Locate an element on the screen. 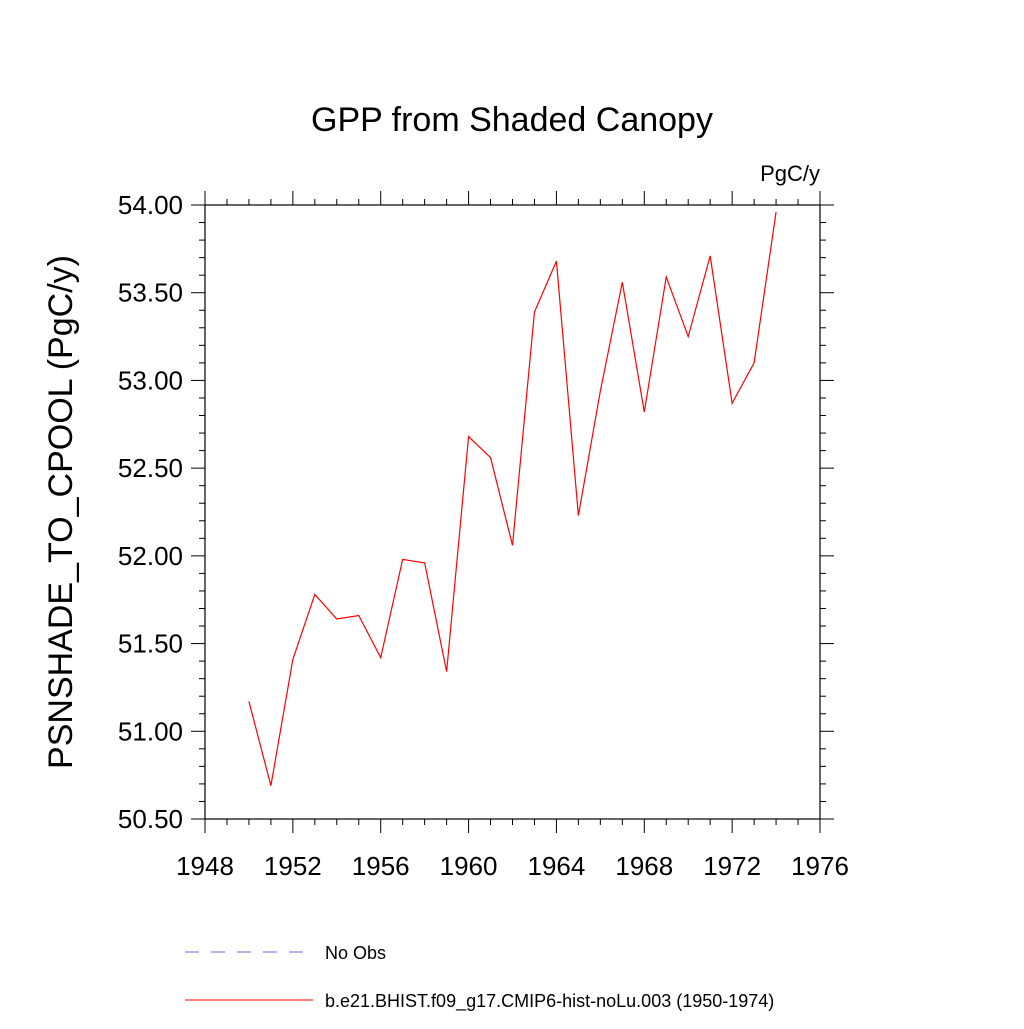 The width and height of the screenshot is (1024, 1029). x-tick-label: 1956 is located at coordinates (381, 866).